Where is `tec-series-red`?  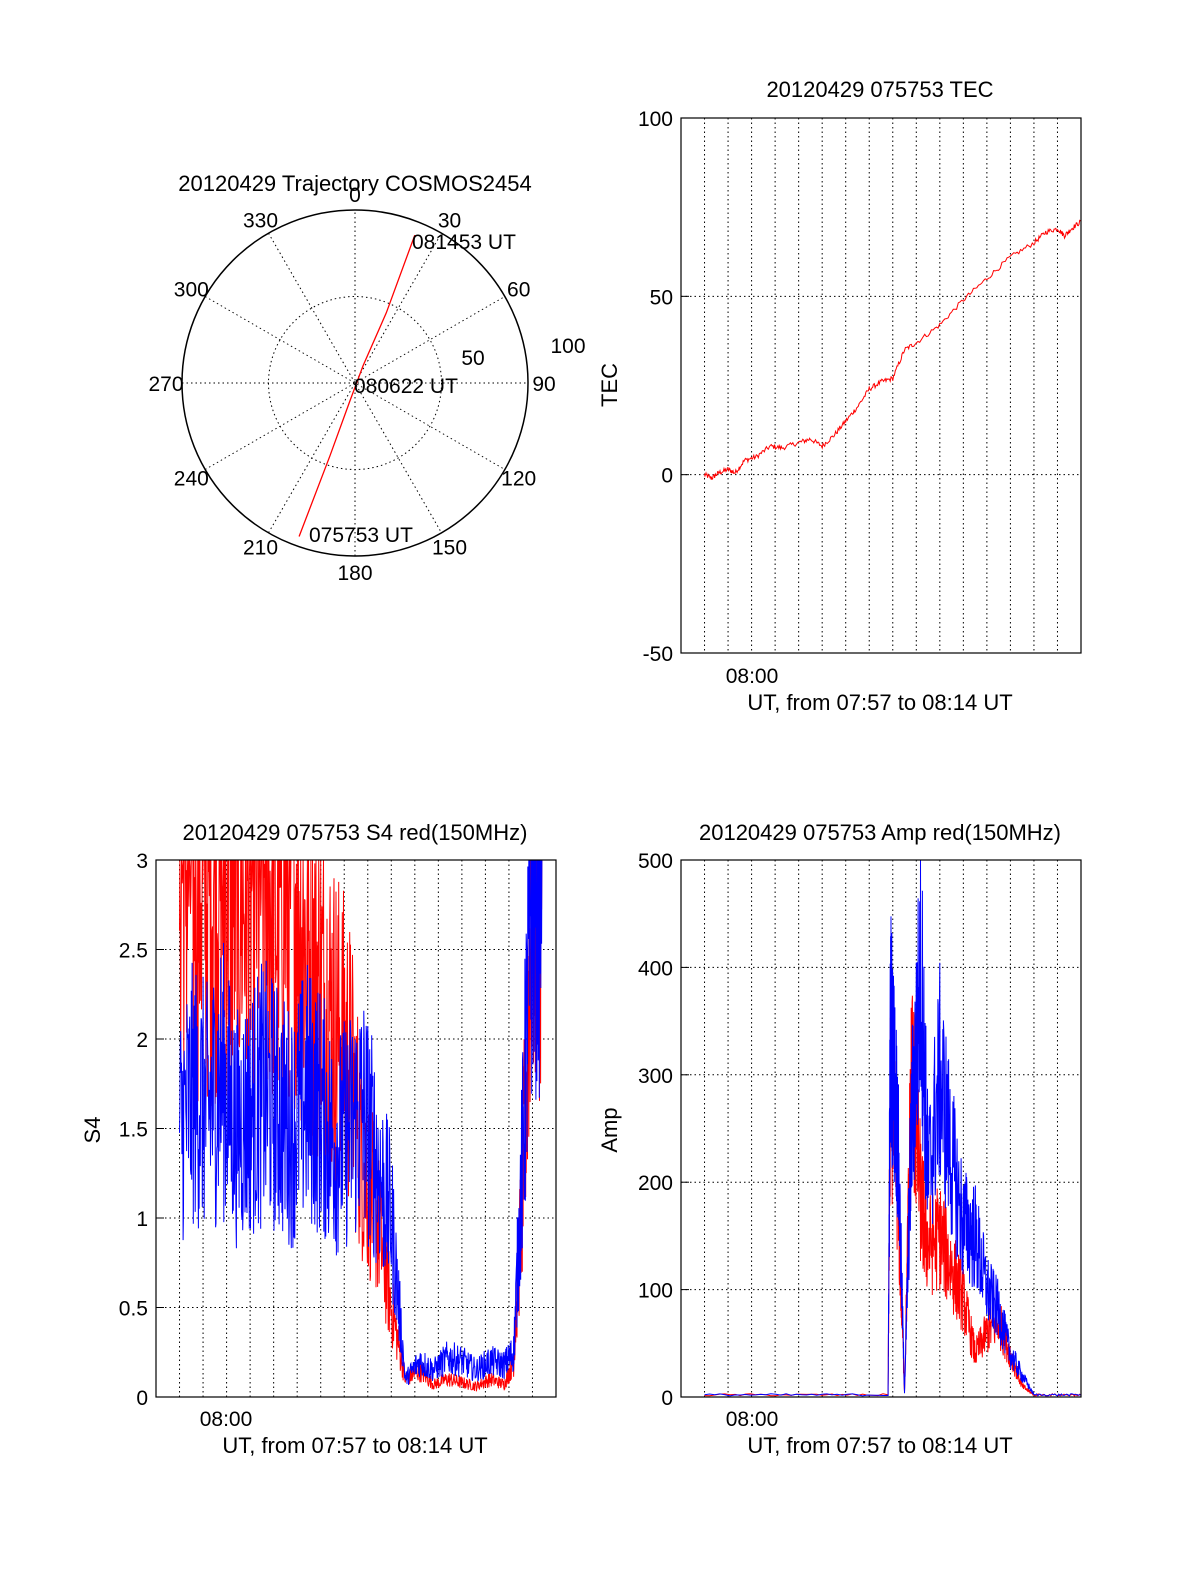
tec-series-red is located at coordinates (893, 349).